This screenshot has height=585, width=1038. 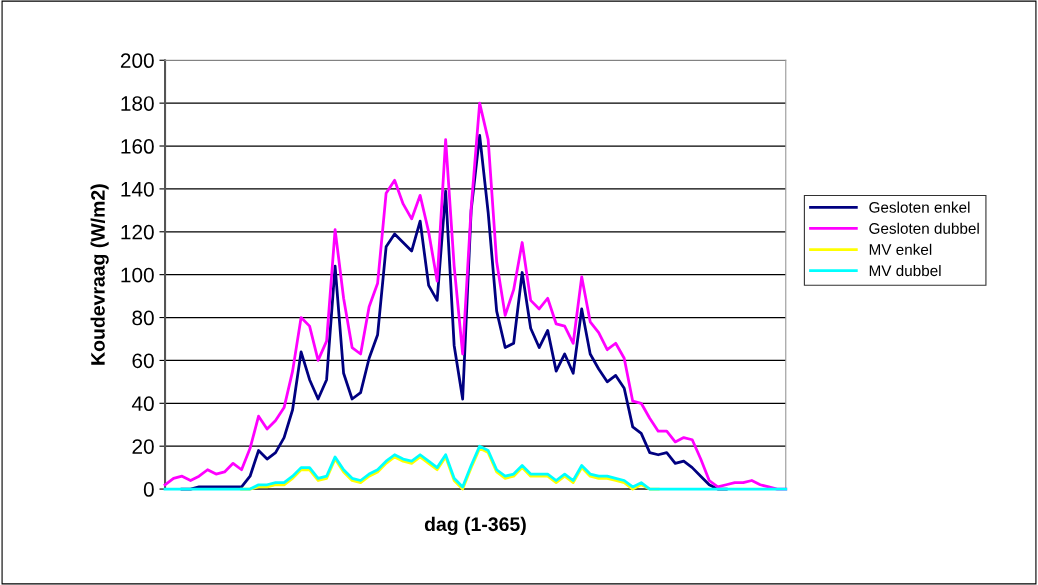 What do you see at coordinates (137, 61) in the screenshot?
I see `y-tick-label: 200` at bounding box center [137, 61].